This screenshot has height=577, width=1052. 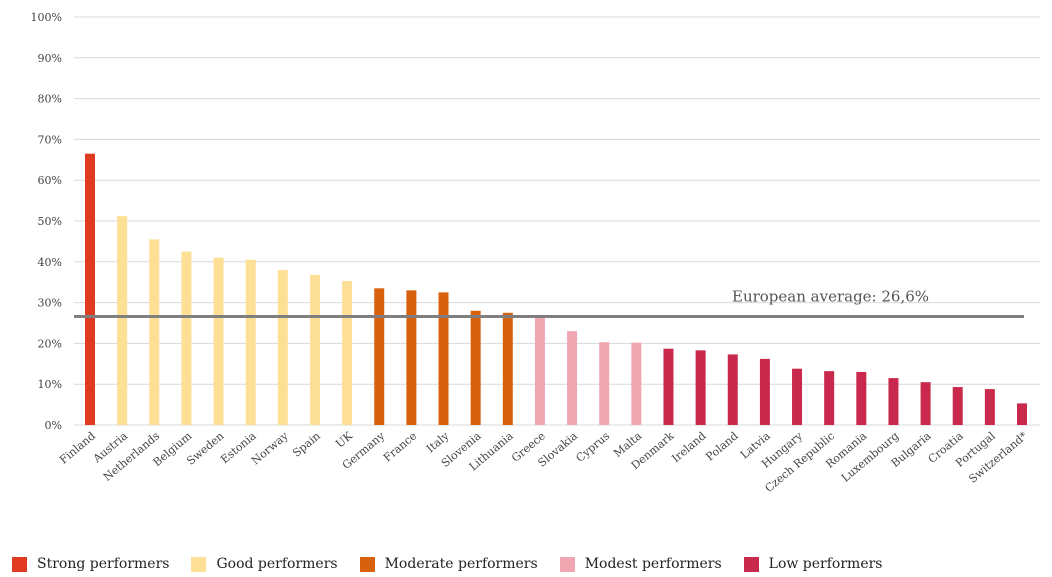 What do you see at coordinates (797, 396) in the screenshot?
I see `bar-hungary` at bounding box center [797, 396].